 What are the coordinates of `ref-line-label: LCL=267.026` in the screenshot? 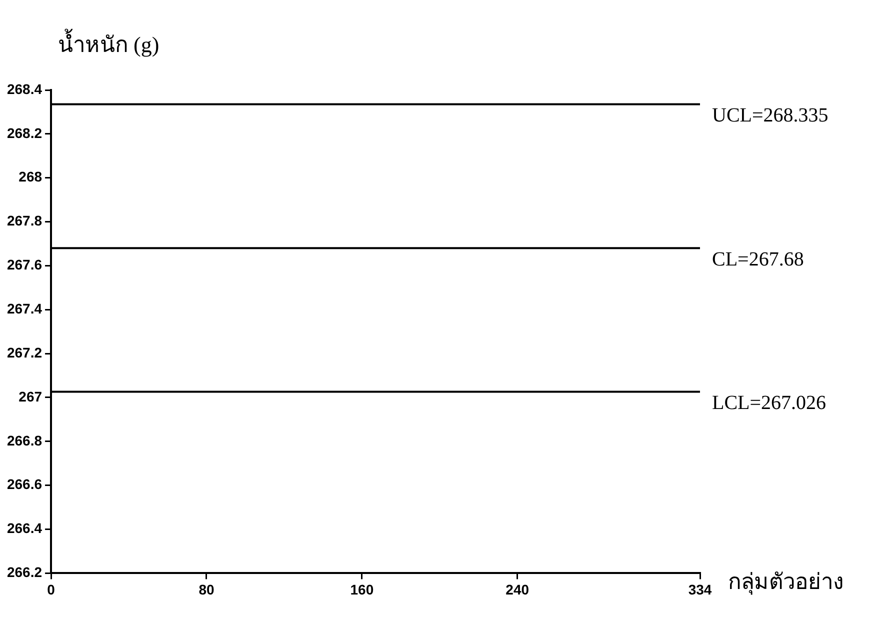 It's located at (769, 403).